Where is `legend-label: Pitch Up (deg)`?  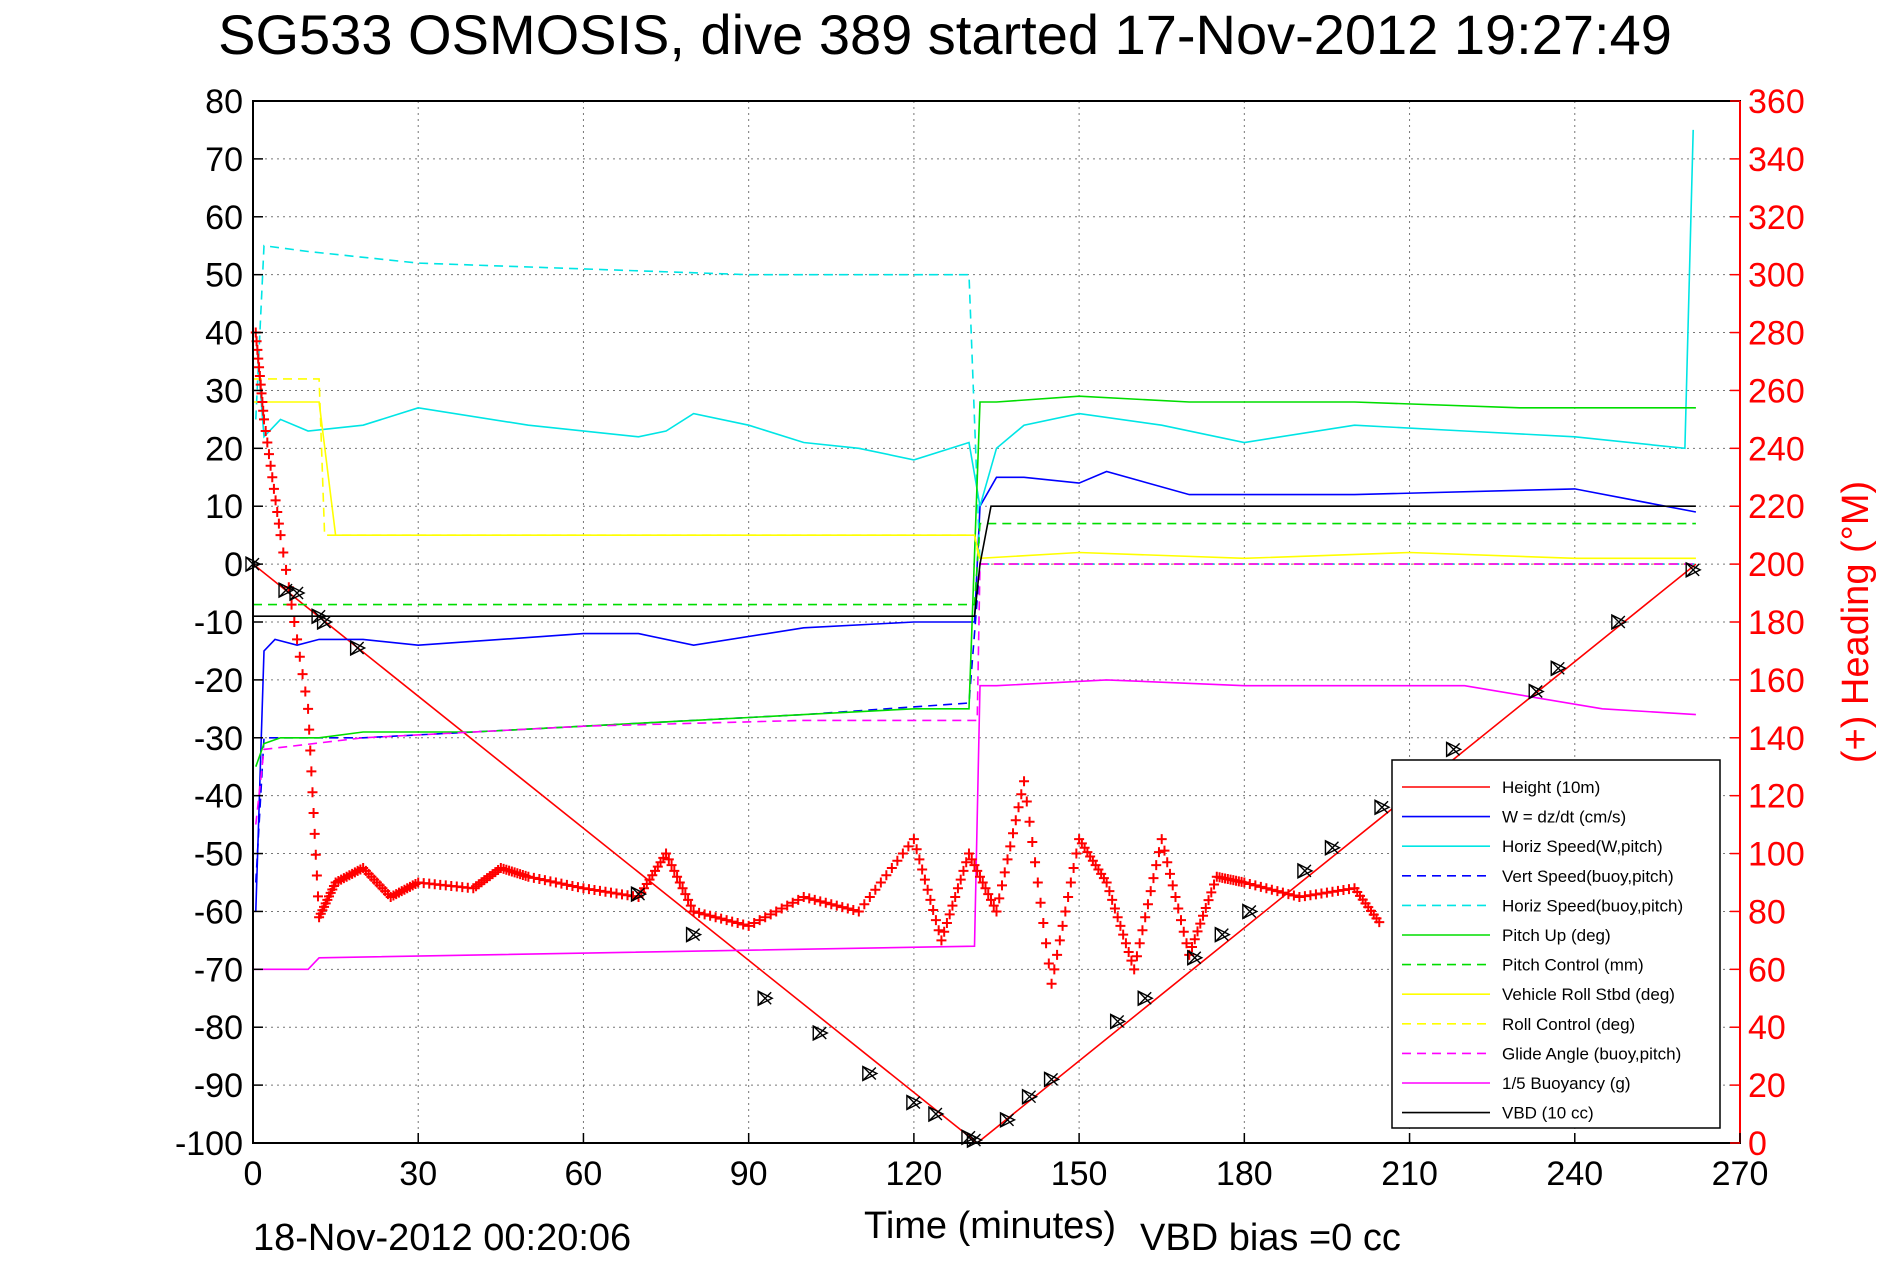 legend-label: Pitch Up (deg) is located at coordinates (1556, 935).